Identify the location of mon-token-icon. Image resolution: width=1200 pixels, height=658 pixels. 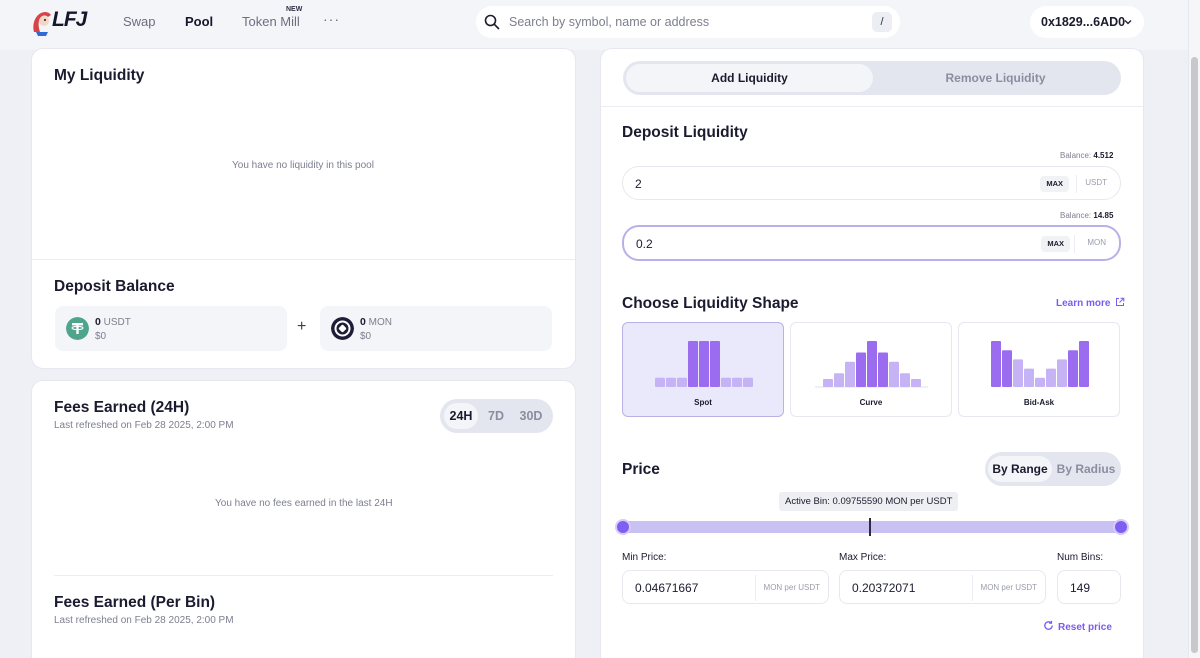
(342, 328).